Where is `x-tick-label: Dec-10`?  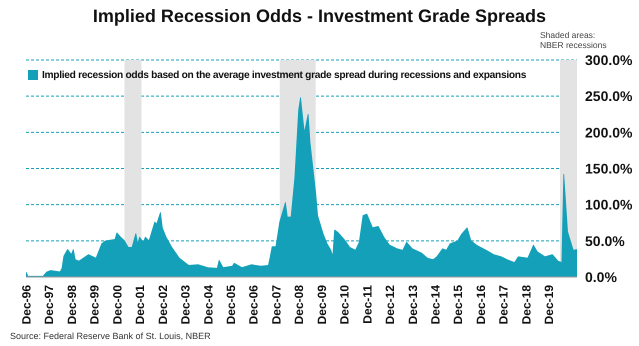
x-tick-label: Dec-10 is located at coordinates (345, 304).